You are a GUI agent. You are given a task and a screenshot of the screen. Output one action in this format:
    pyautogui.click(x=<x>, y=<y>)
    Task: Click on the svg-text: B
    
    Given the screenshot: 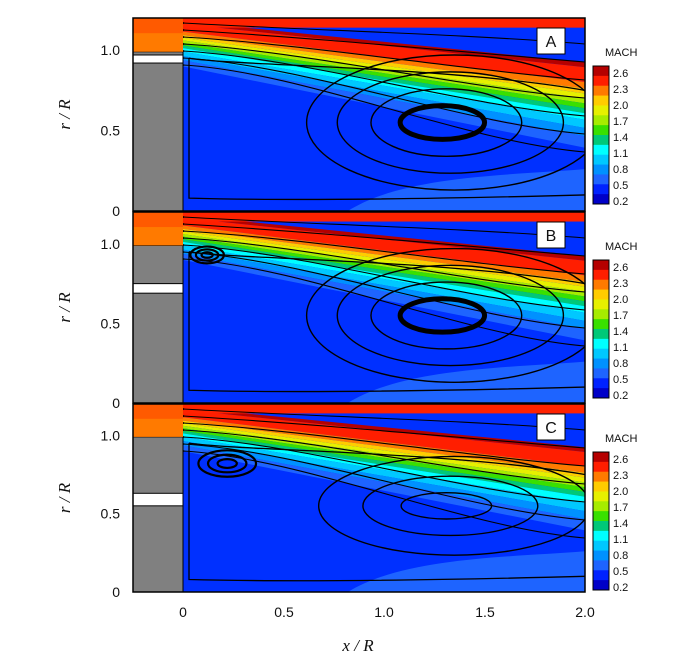 What is the action you would take?
    pyautogui.click(x=551, y=236)
    